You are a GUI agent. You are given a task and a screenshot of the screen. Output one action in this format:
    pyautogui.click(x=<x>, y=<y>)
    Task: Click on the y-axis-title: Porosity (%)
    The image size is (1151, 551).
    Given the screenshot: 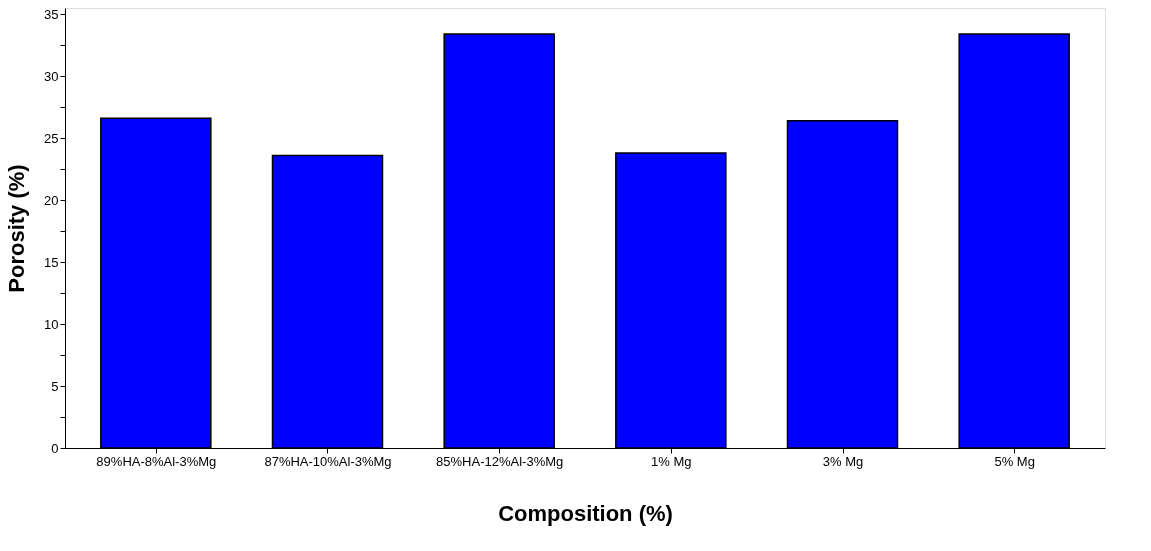 What is the action you would take?
    pyautogui.click(x=17, y=228)
    